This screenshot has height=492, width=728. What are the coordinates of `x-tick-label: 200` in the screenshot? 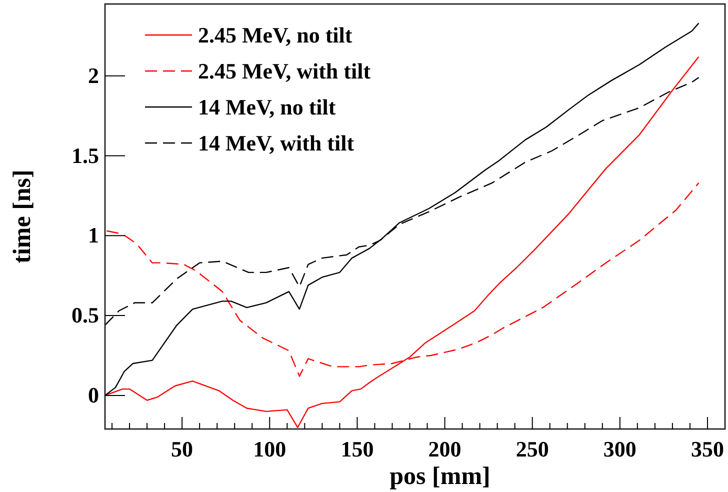 It's located at (445, 449).